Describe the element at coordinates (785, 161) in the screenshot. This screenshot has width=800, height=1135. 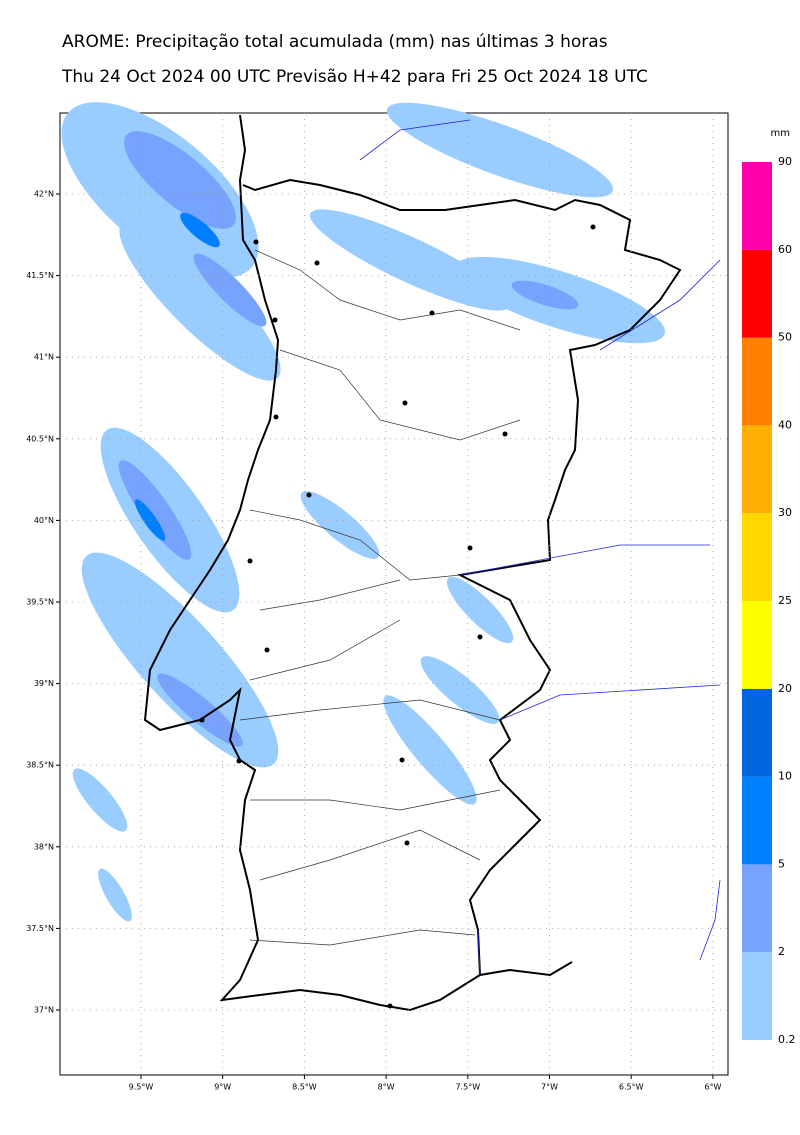
I see `colorbar-label: 90` at that location.